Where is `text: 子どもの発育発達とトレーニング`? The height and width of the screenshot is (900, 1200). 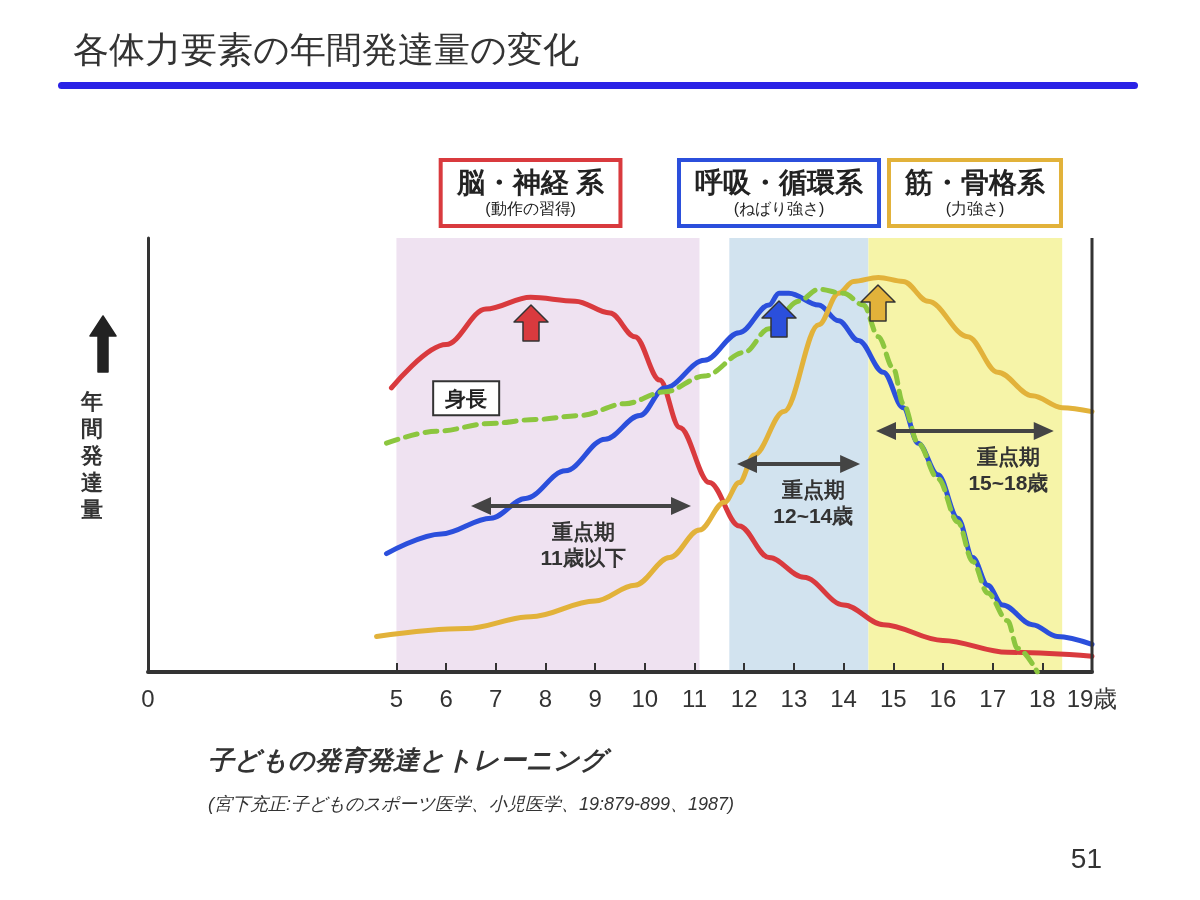
text: 子どもの発育発達とトレーニング is located at coordinates (410, 760).